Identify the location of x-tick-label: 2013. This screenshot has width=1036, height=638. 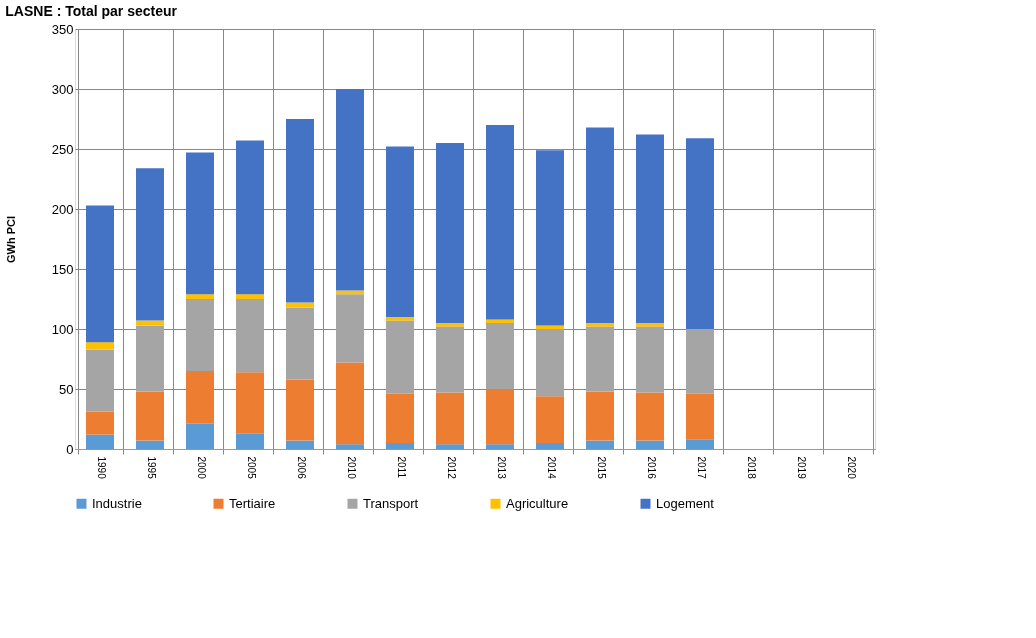
(501, 468).